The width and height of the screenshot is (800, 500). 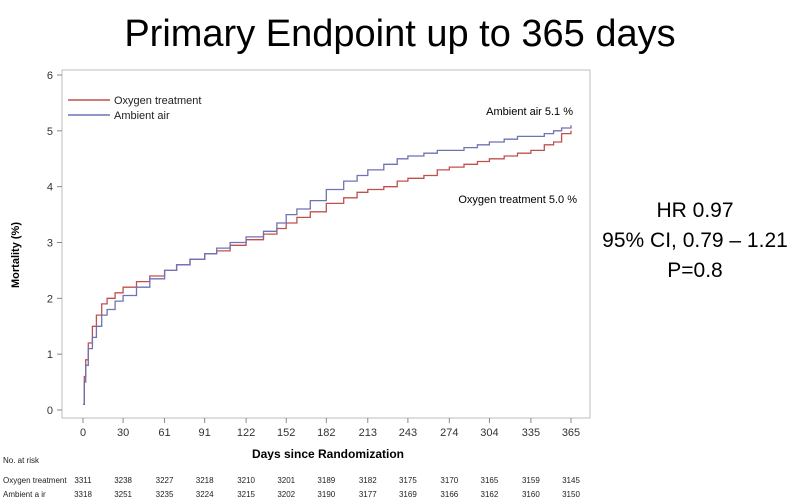 What do you see at coordinates (695, 270) in the screenshot?
I see `p-value: P=0.8` at bounding box center [695, 270].